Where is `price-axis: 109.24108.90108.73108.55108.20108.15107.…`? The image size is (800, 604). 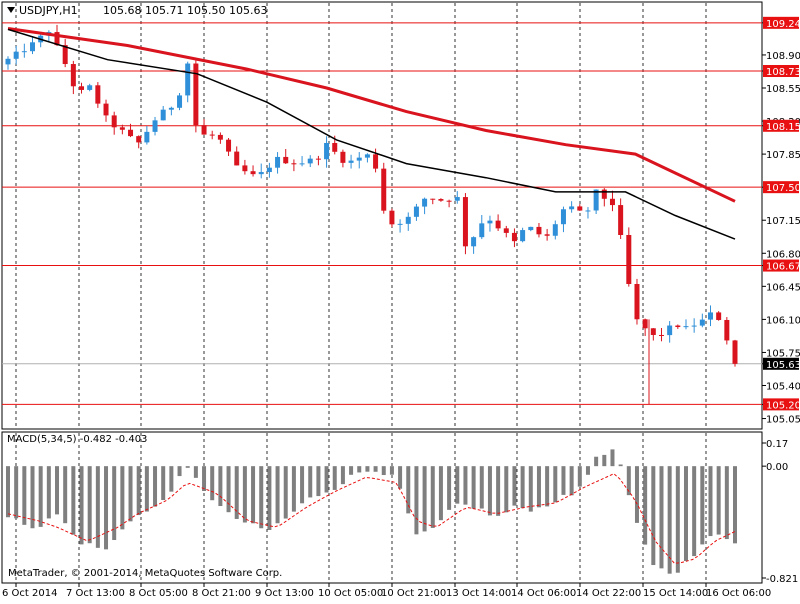
price-axis: 109.24108.90108.73108.55108.20108.15107.… is located at coordinates (781, 221).